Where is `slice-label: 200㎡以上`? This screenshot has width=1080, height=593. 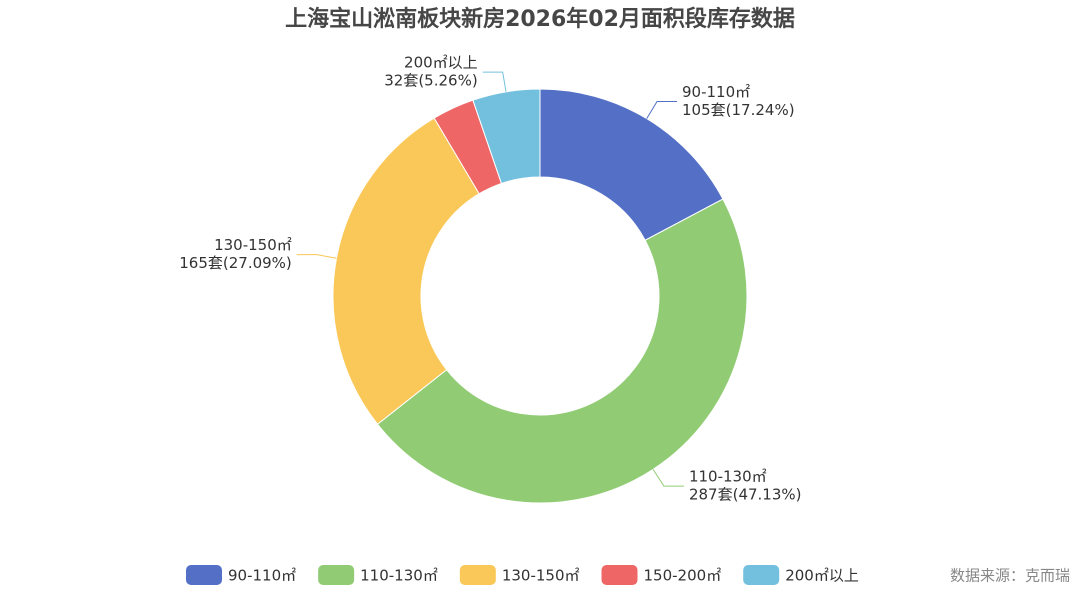 slice-label: 200㎡以上 is located at coordinates (441, 63).